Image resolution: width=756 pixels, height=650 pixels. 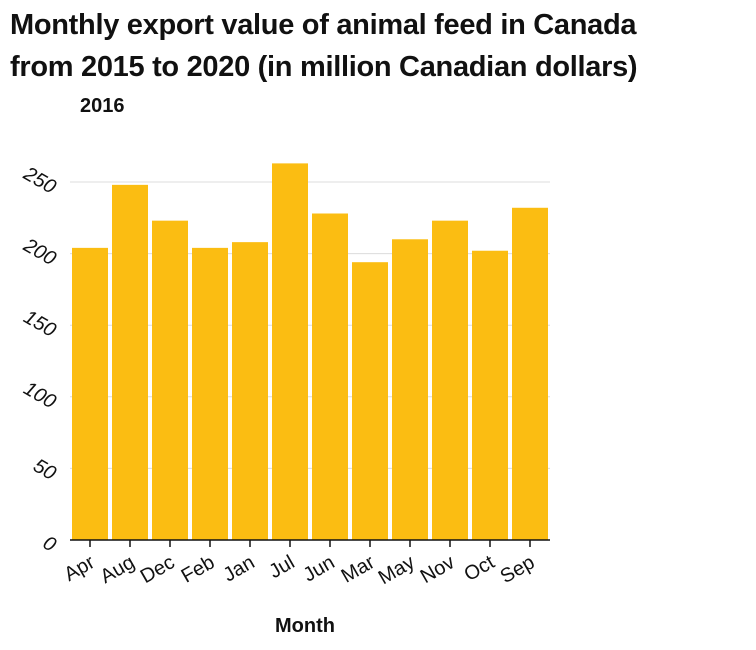 What do you see at coordinates (49, 544) in the screenshot?
I see `y-tick-label: 0` at bounding box center [49, 544].